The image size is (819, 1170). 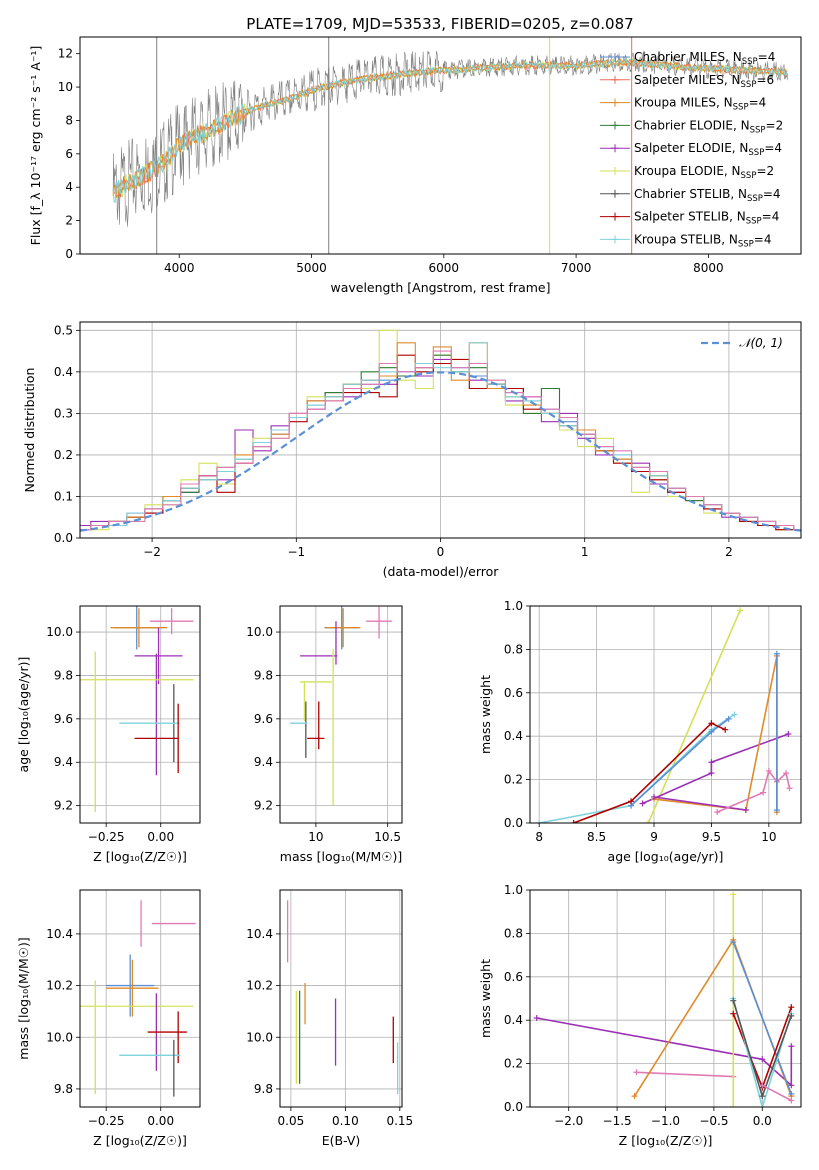 I want to click on x-tick-label: 0.10, so click(x=345, y=1121).